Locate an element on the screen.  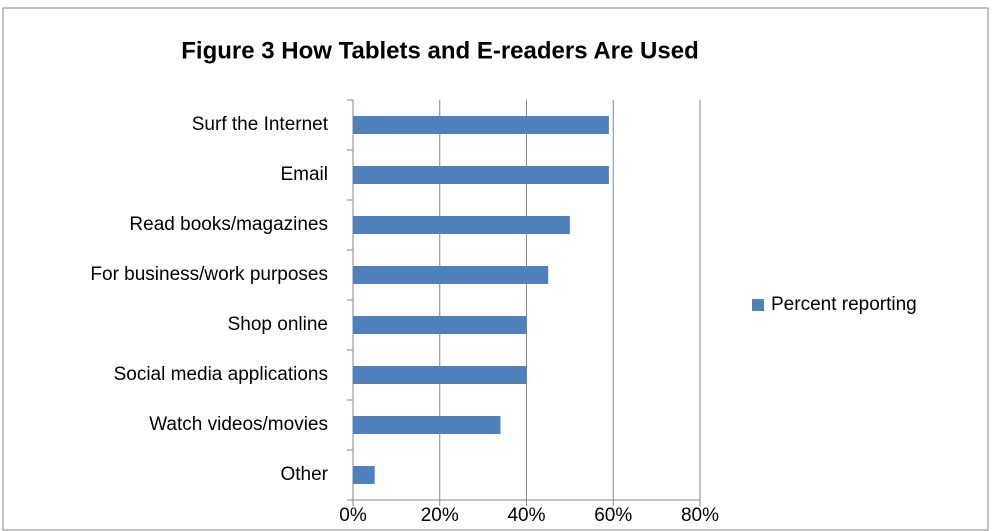
y-tick-label: Watch videos/movies is located at coordinates (238, 424).